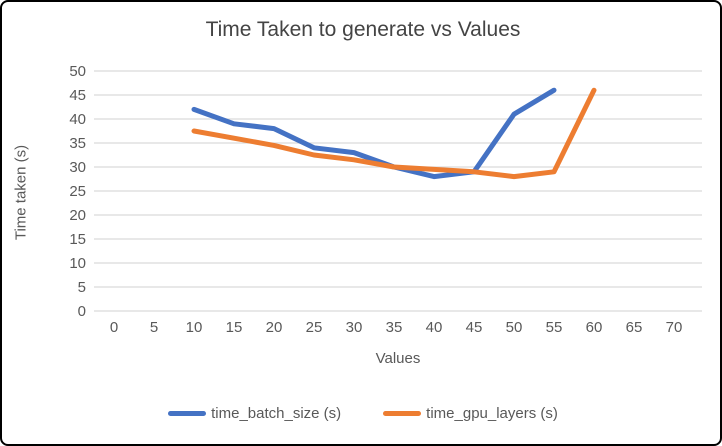  I want to click on y-tick-label: 0, so click(81, 311).